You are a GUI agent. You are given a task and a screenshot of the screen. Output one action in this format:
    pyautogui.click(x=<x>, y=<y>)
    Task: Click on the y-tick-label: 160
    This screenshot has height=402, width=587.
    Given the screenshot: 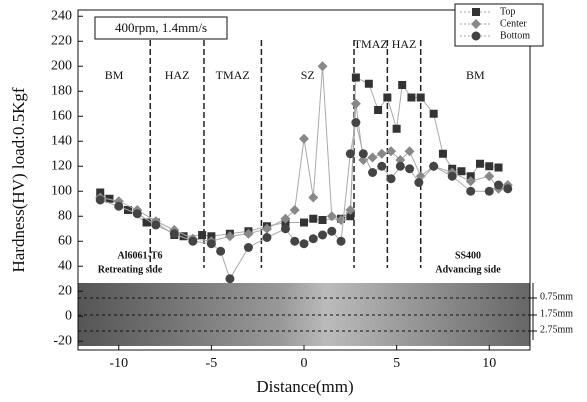 What is the action you would take?
    pyautogui.click(x=61, y=115)
    